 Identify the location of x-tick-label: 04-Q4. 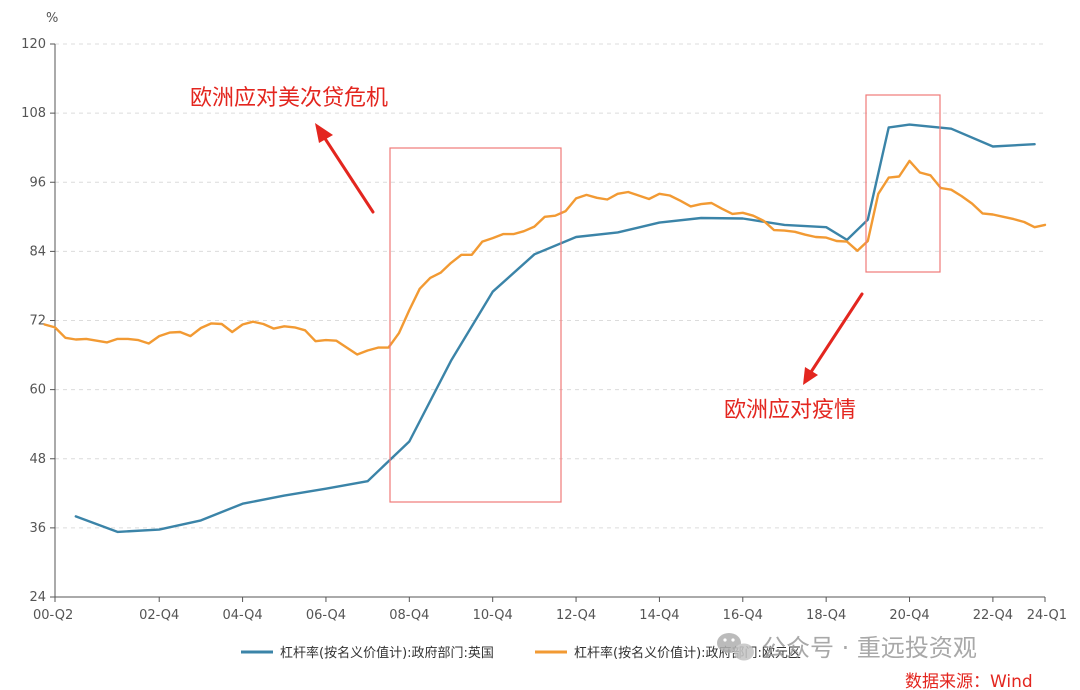
(242, 615).